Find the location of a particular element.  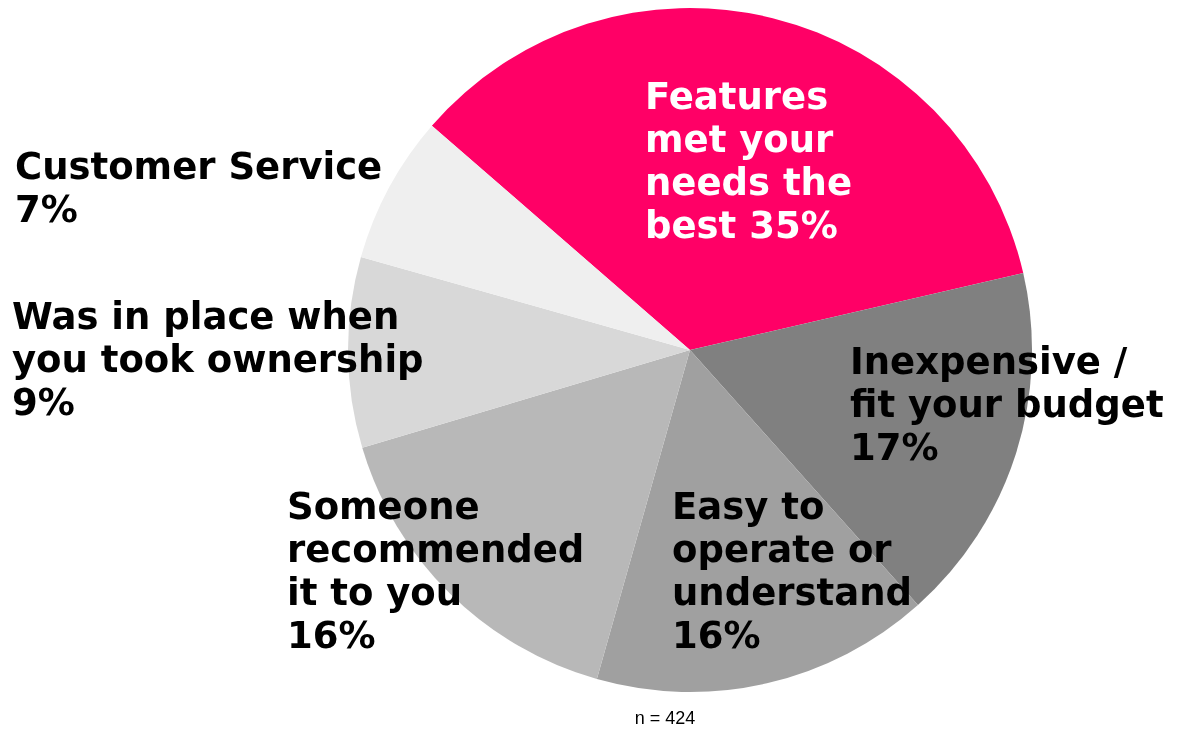

data-label: 17% is located at coordinates (894, 447).